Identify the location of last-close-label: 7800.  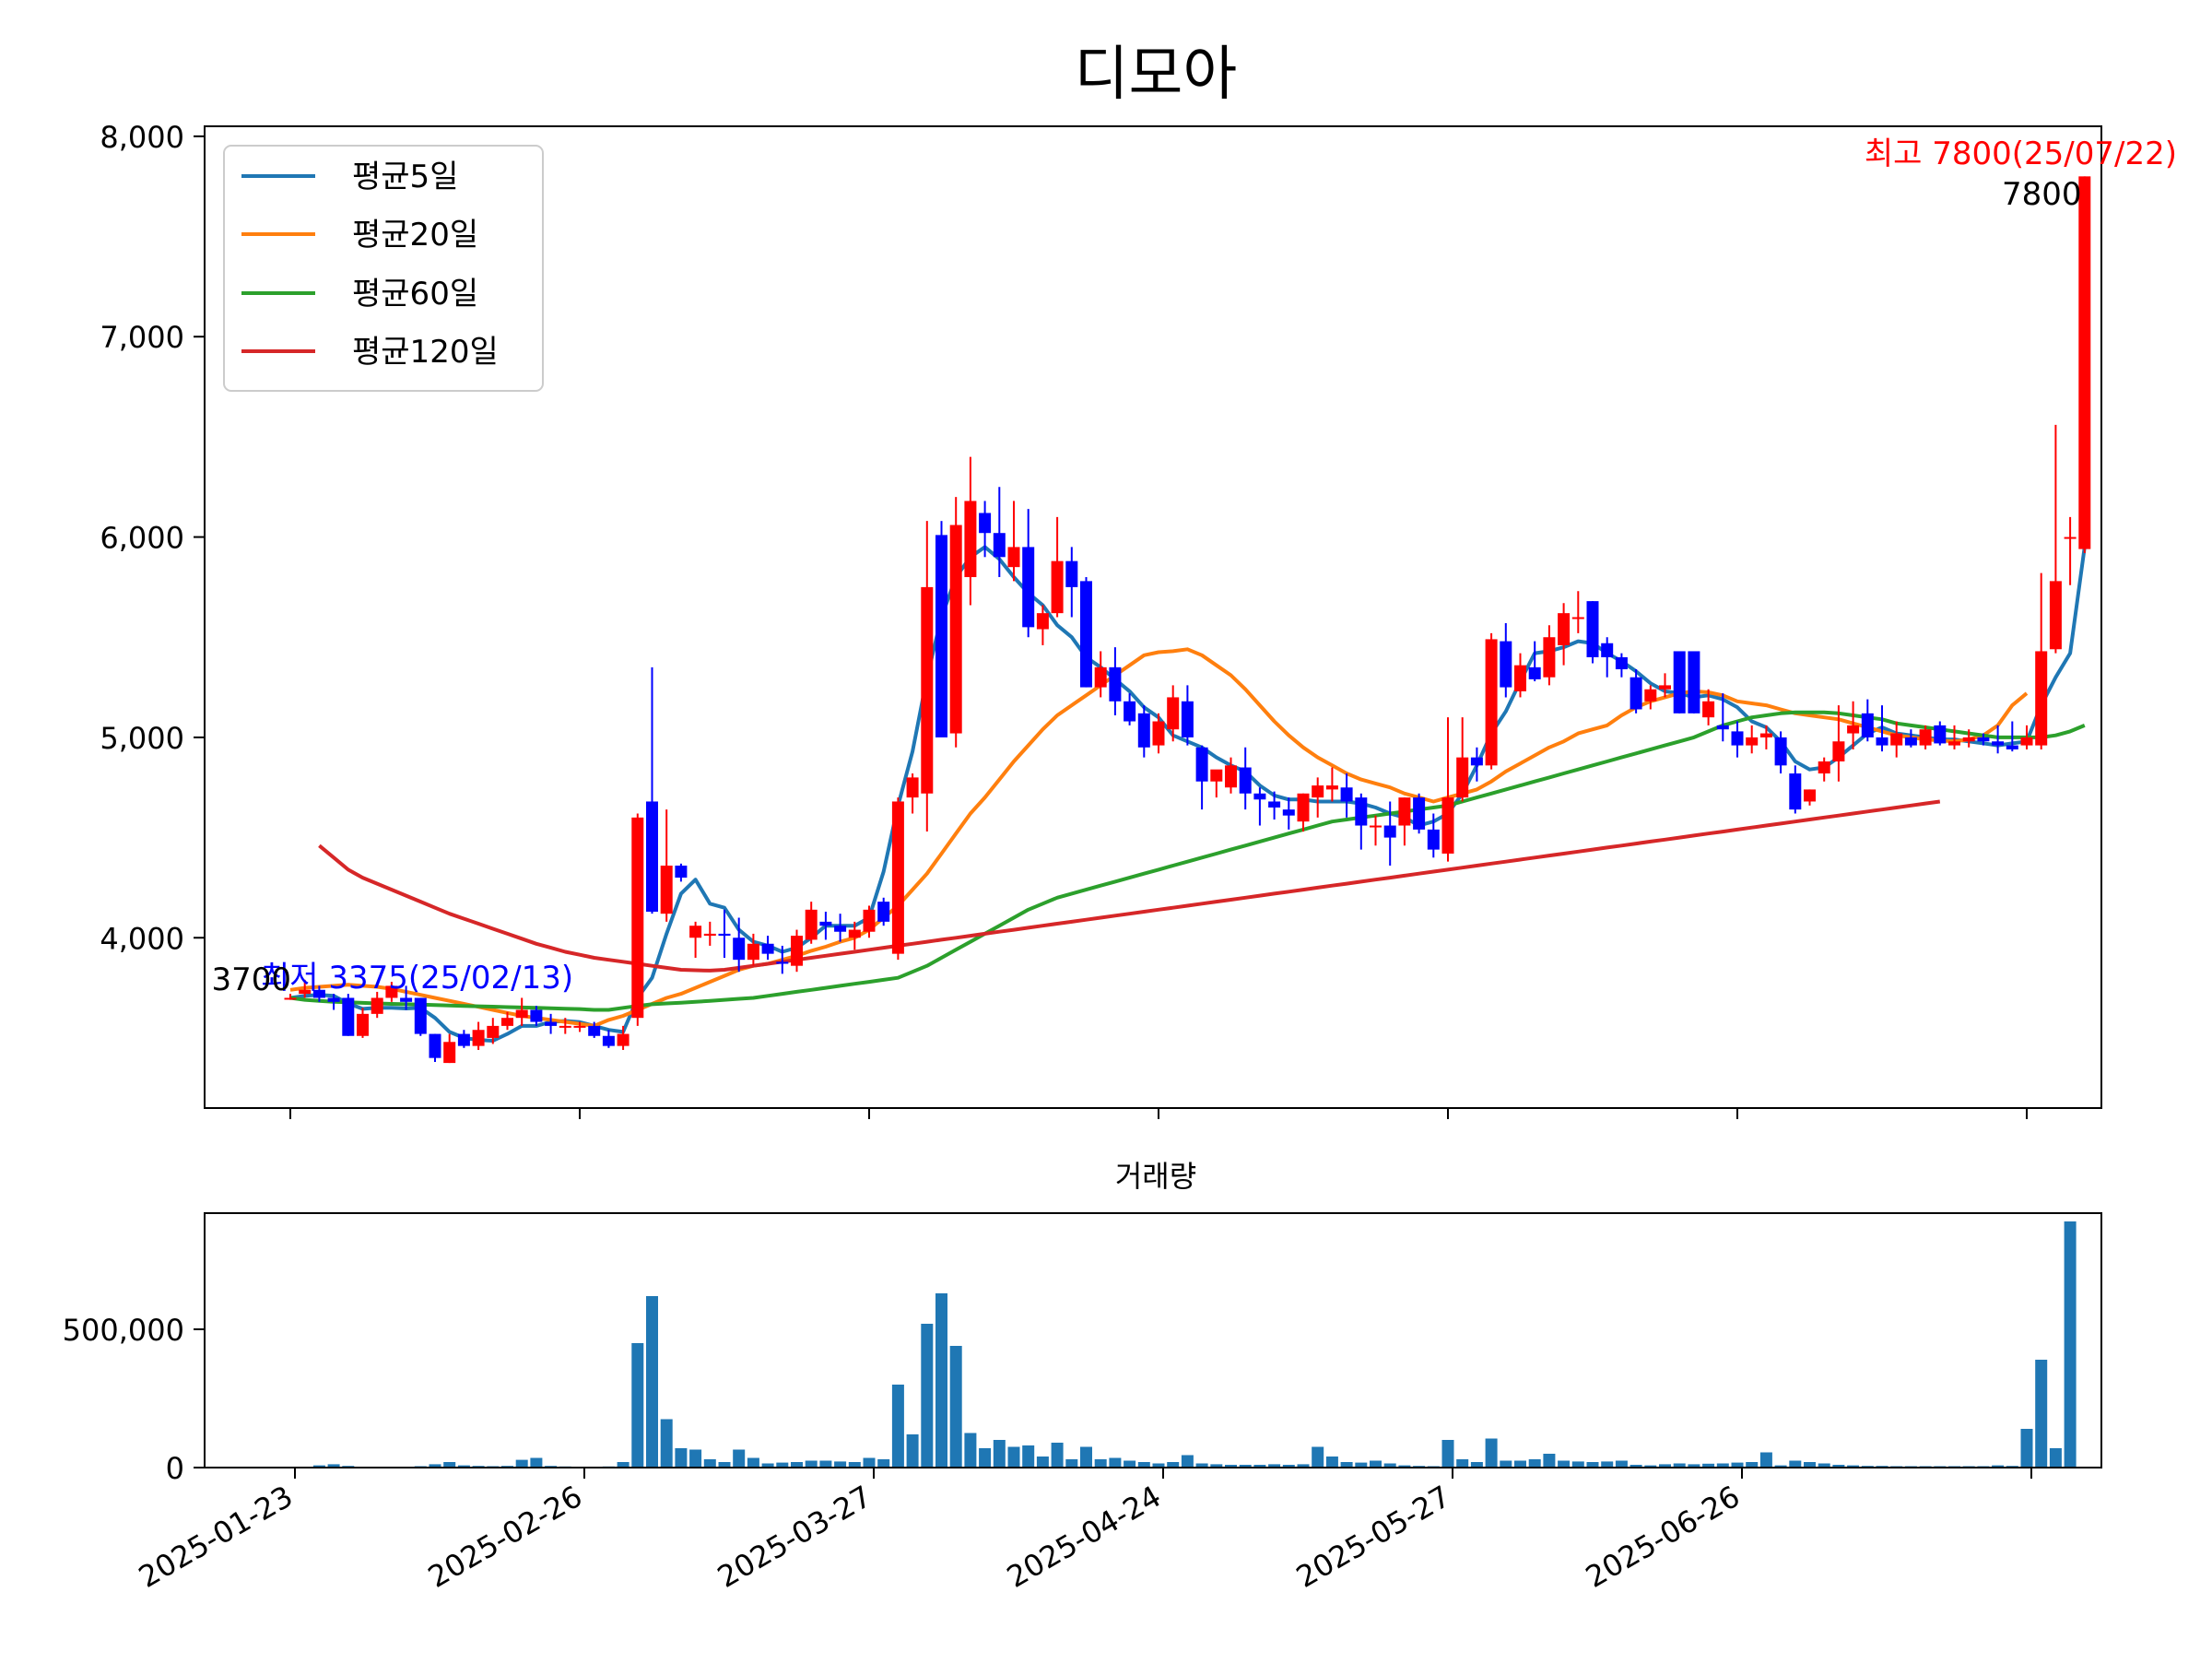
(2042, 194).